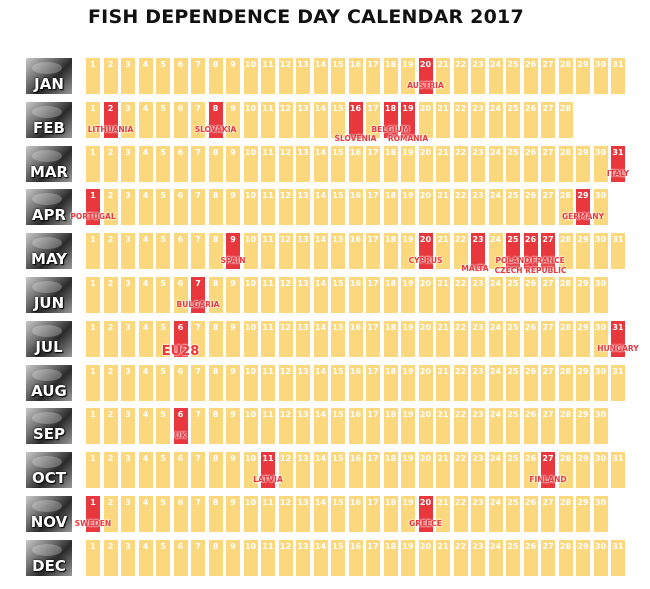 Image resolution: width=650 pixels, height=589 pixels. What do you see at coordinates (425, 163) in the screenshot?
I see `calendar-day: 20` at bounding box center [425, 163].